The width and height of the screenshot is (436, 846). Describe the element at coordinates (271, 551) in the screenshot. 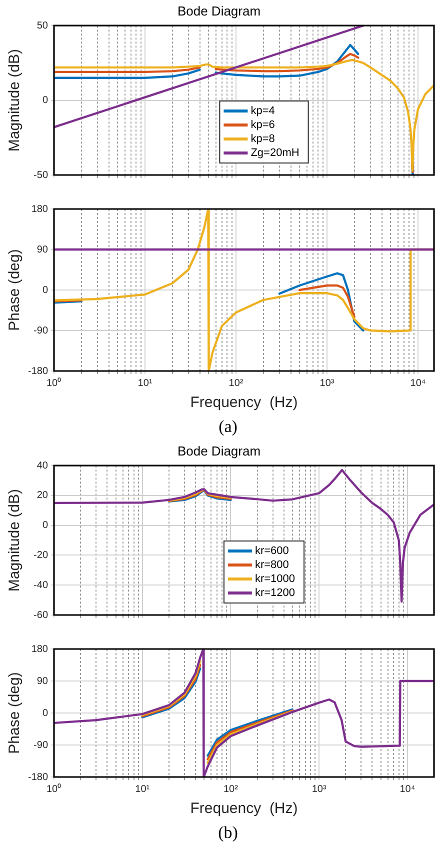

I see `legend-label: kr=600` at that location.